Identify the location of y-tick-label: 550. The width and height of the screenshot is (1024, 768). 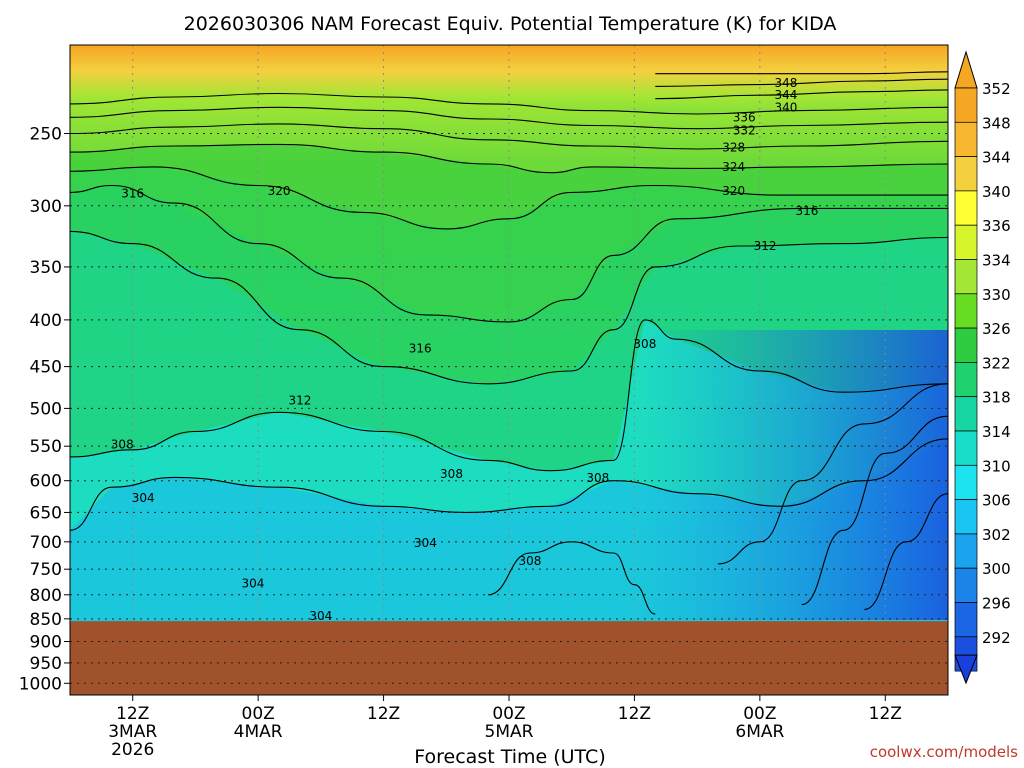
(46, 447).